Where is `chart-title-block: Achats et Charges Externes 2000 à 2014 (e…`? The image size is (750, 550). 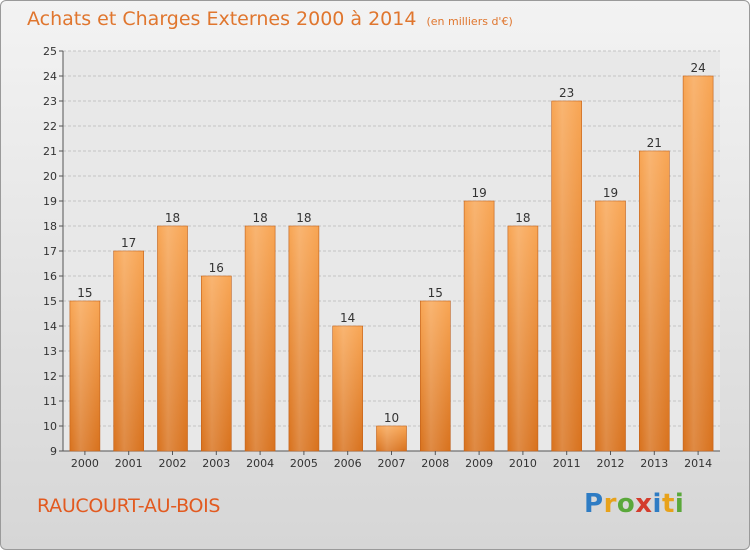
chart-title-block: Achats et Charges Externes 2000 à 2014 (e… is located at coordinates (270, 19).